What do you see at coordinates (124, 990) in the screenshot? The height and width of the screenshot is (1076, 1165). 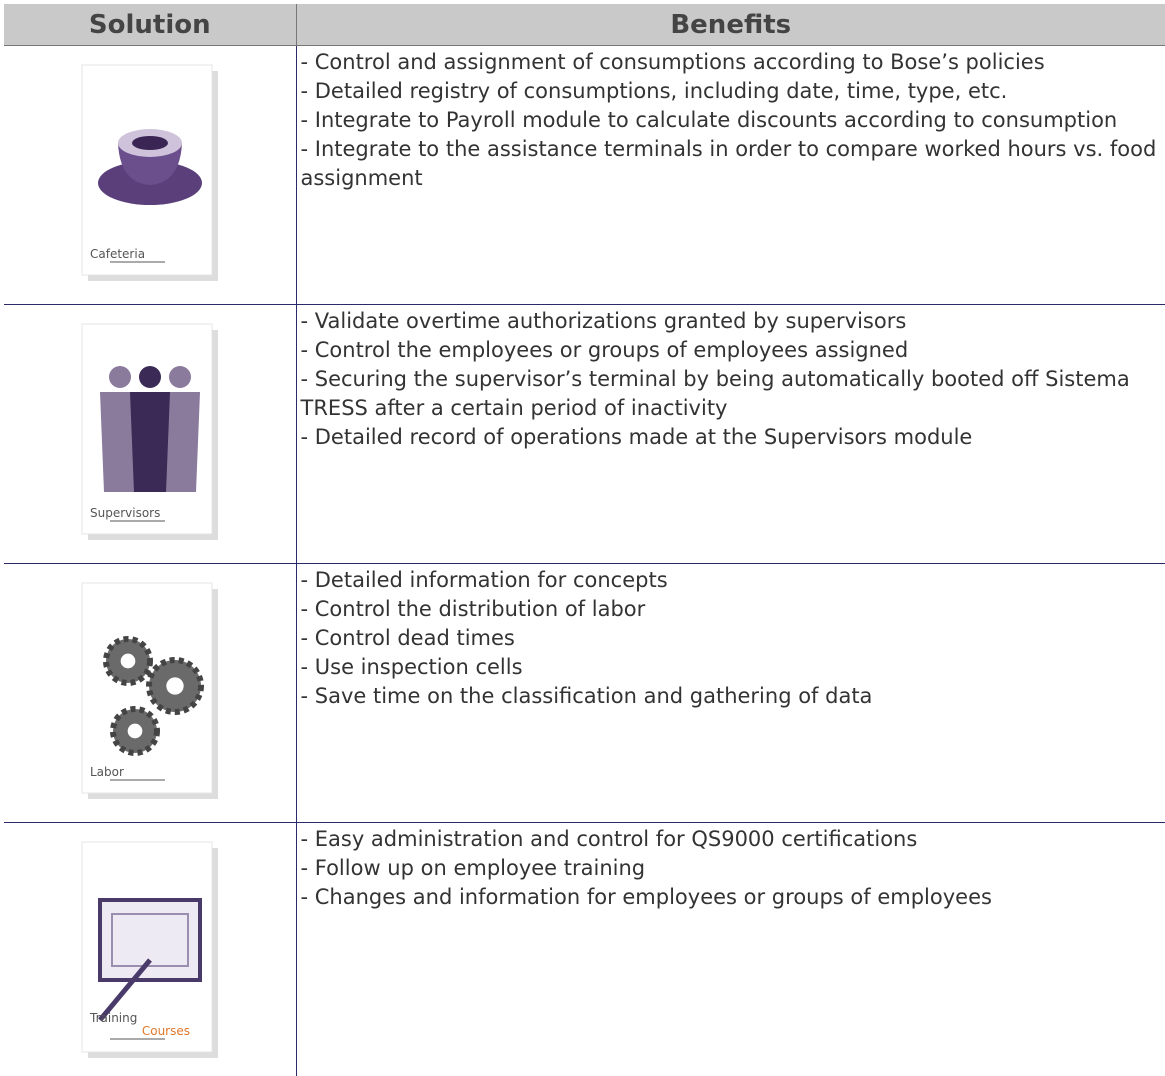 I see `pointer` at bounding box center [124, 990].